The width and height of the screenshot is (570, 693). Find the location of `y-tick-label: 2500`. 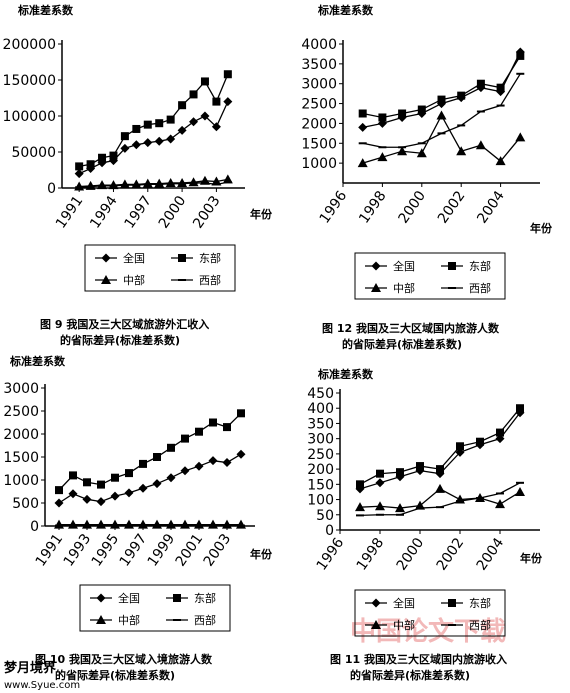

y-tick-label: 2500 is located at coordinates (21, 412).